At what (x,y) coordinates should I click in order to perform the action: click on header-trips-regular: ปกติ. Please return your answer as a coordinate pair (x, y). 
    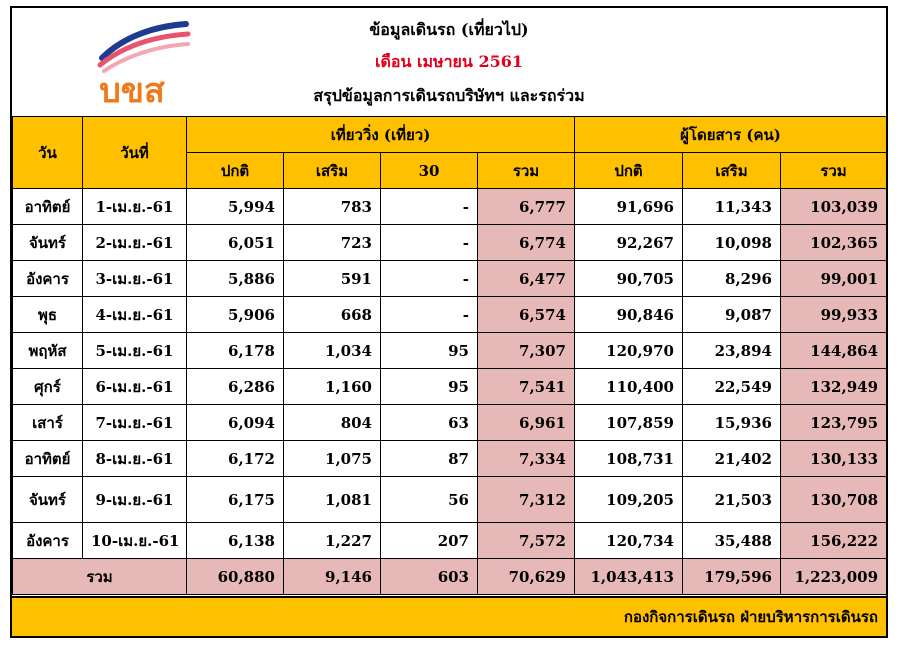
    Looking at the image, I should click on (235, 170).